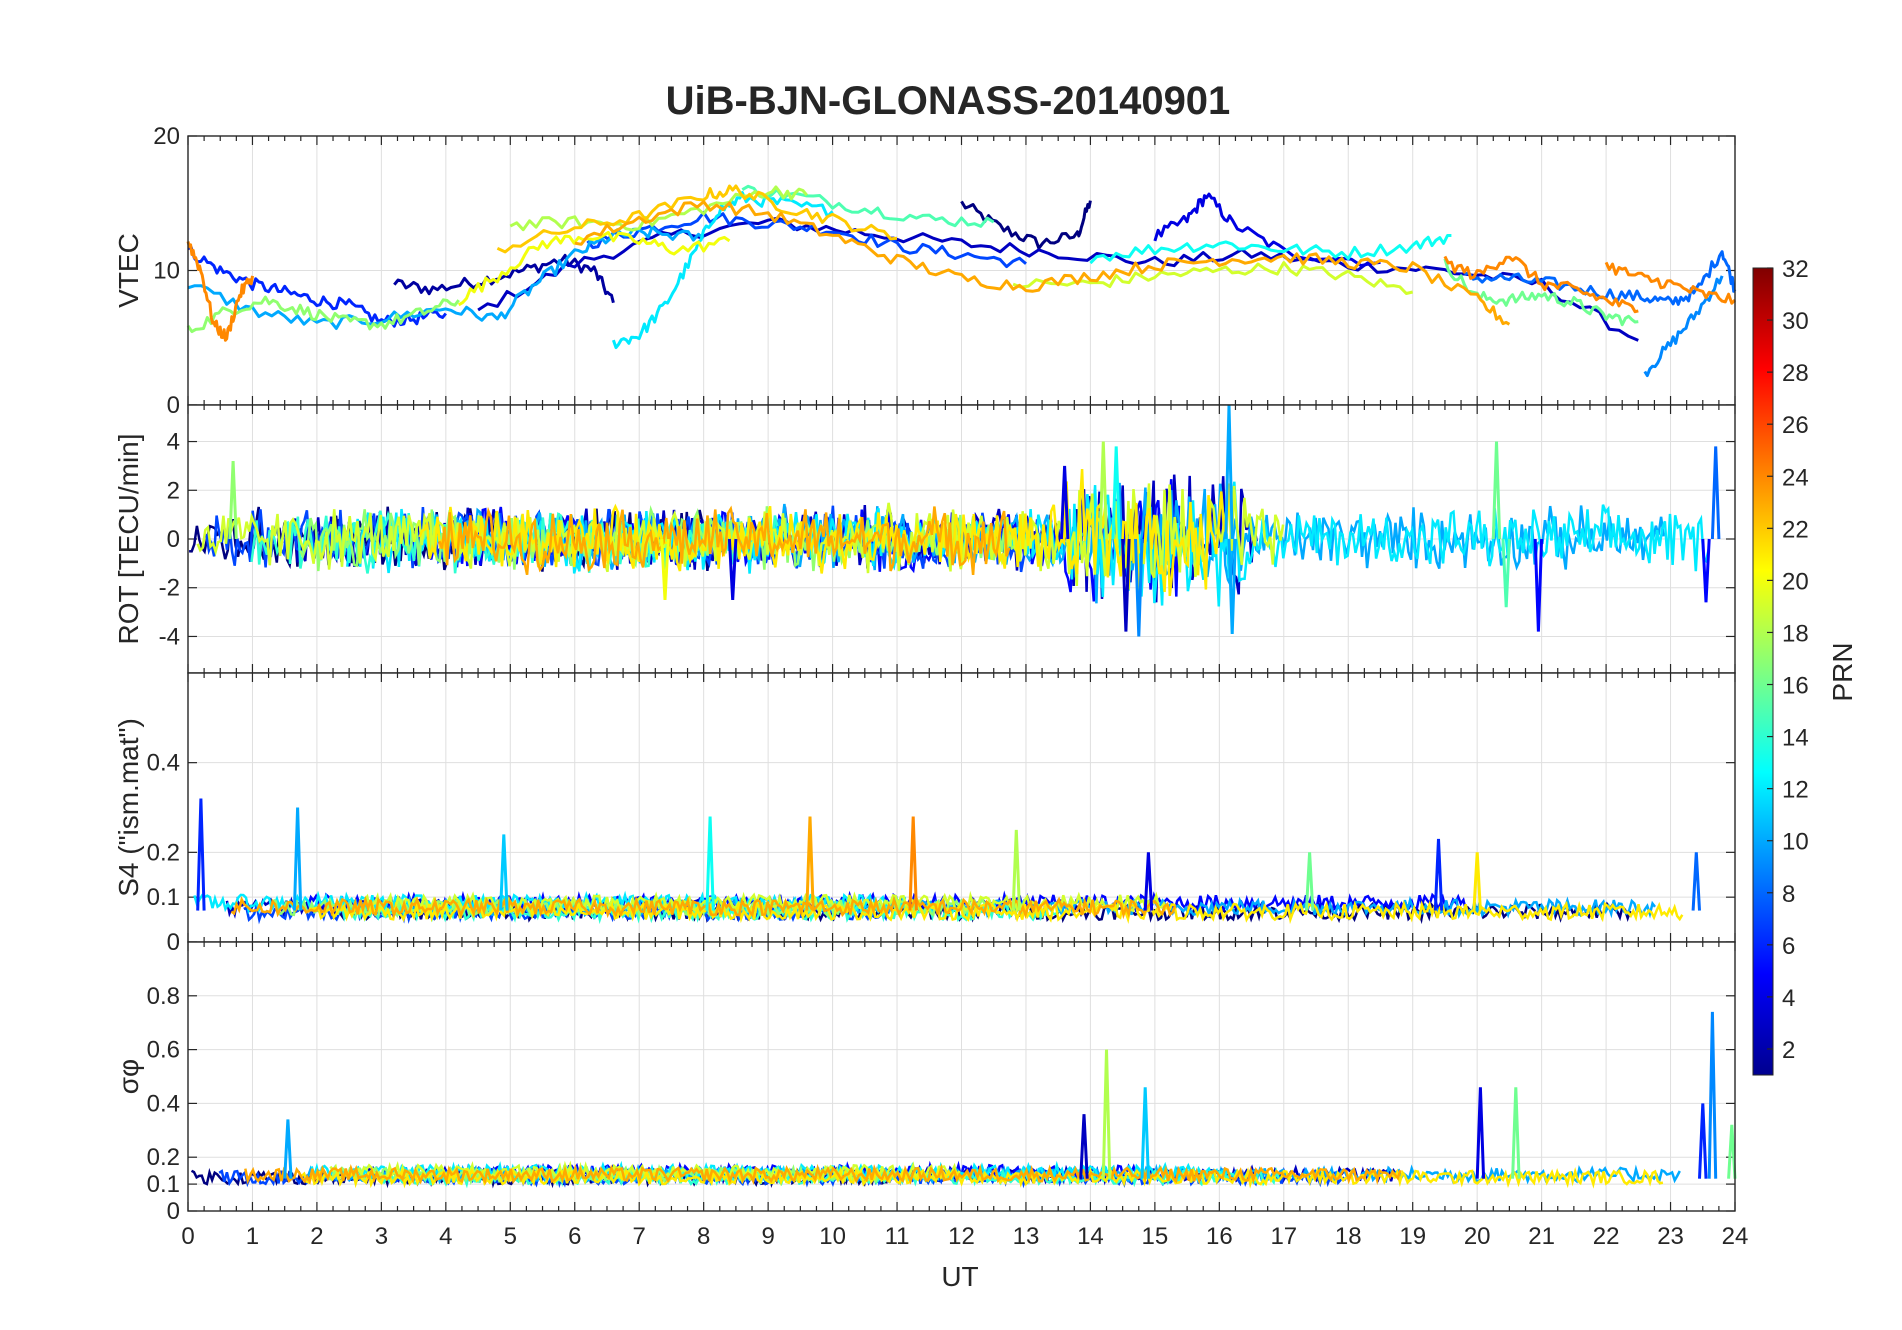 The image size is (1902, 1330). I want to click on y-tick-label: 0.2, so click(163, 852).